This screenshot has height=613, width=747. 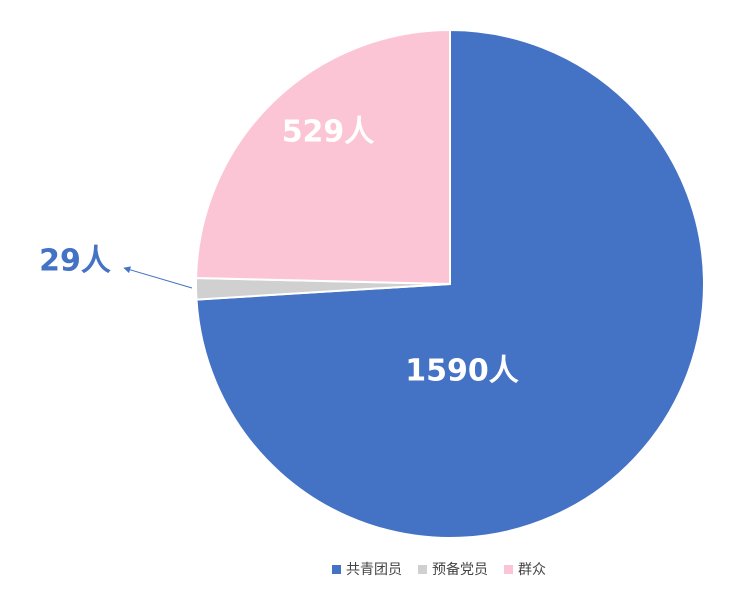 I want to click on value-label: 29人, so click(x=75, y=261).